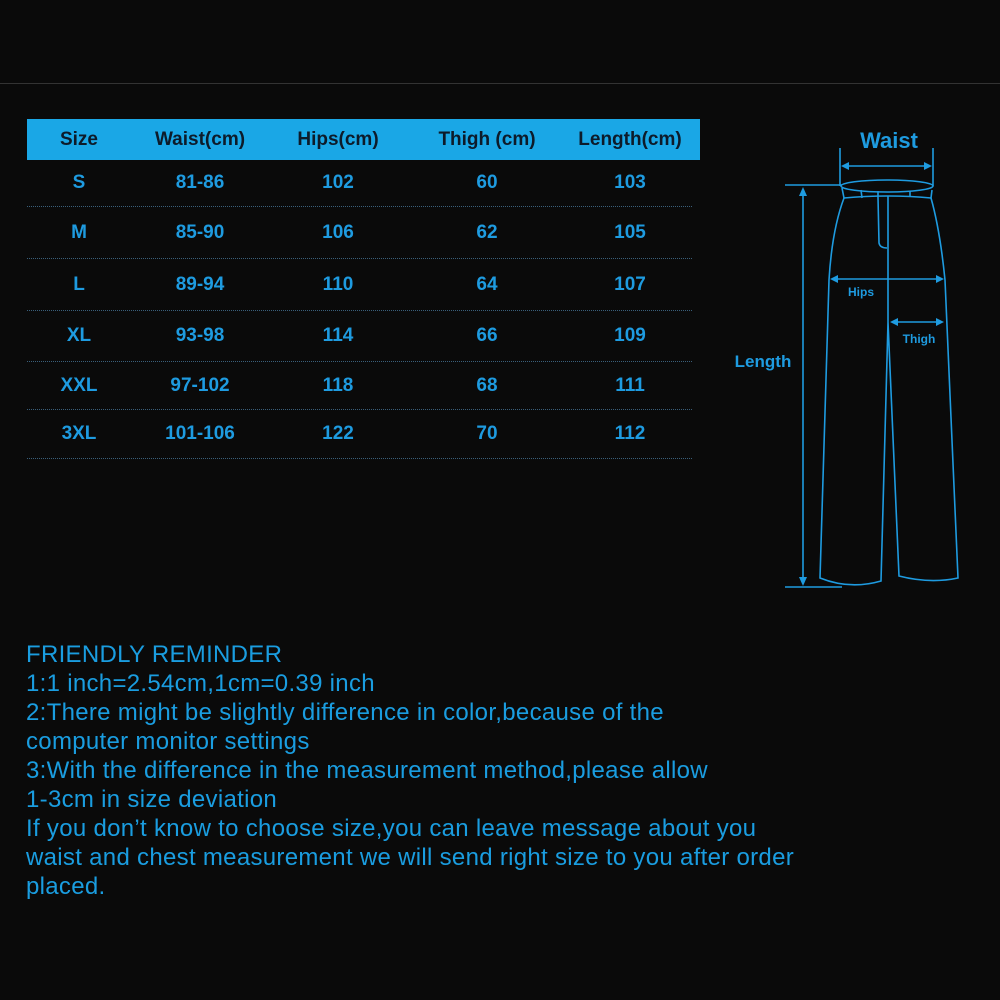  Describe the element at coordinates (79, 139) in the screenshot. I see `header-cell: Size` at that location.